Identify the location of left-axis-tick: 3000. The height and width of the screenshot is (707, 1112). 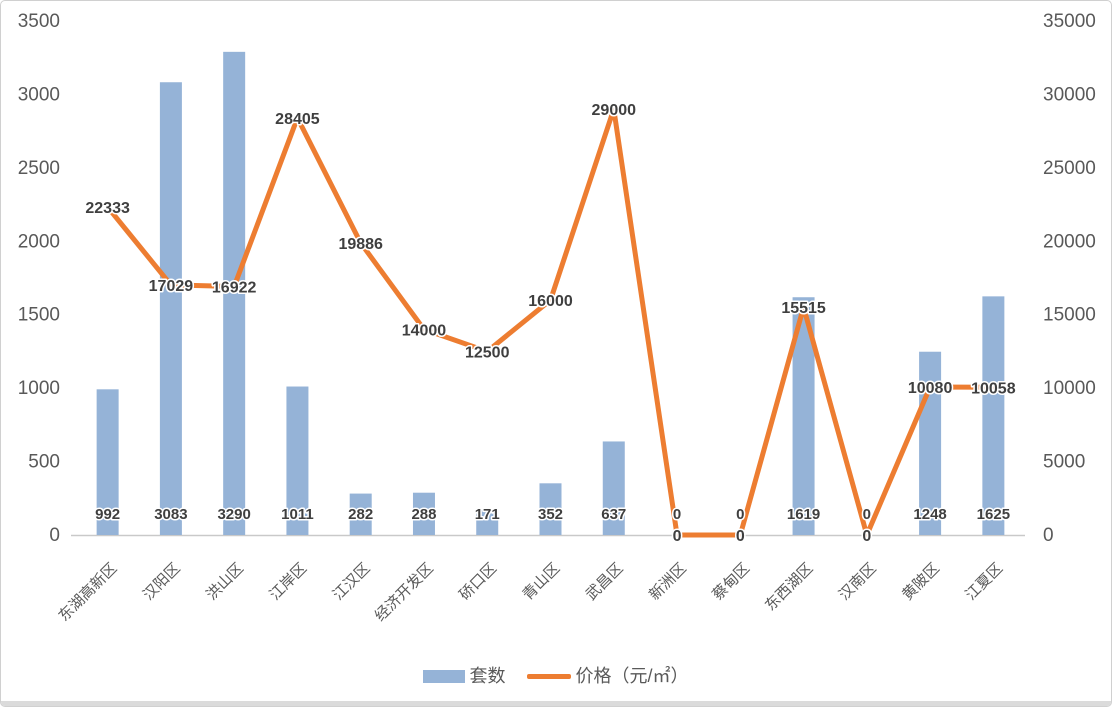
(39, 94).